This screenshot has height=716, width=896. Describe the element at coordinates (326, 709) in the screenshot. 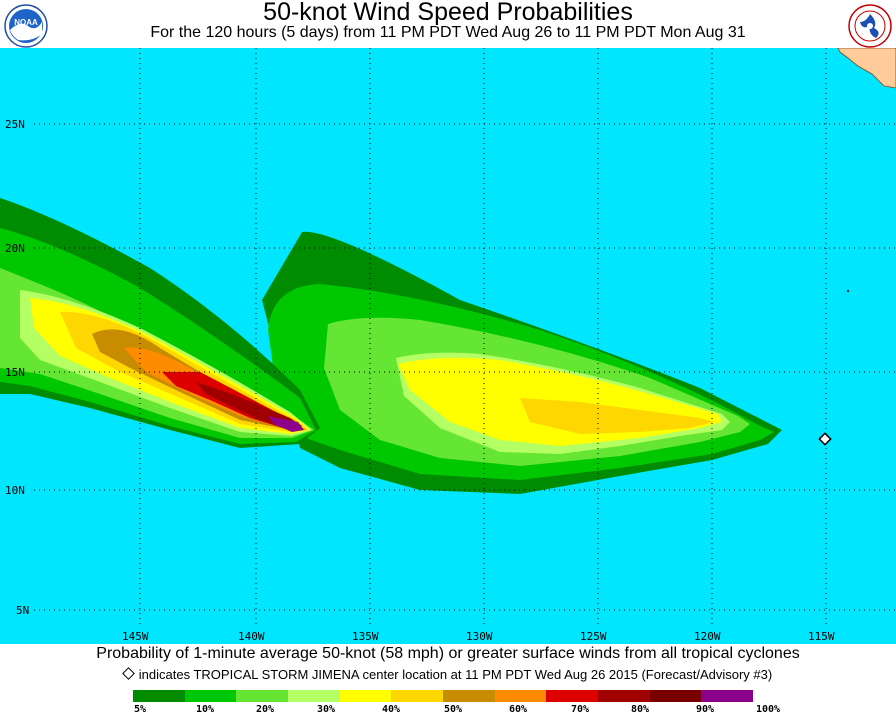

I see `legend-label: 30%` at that location.